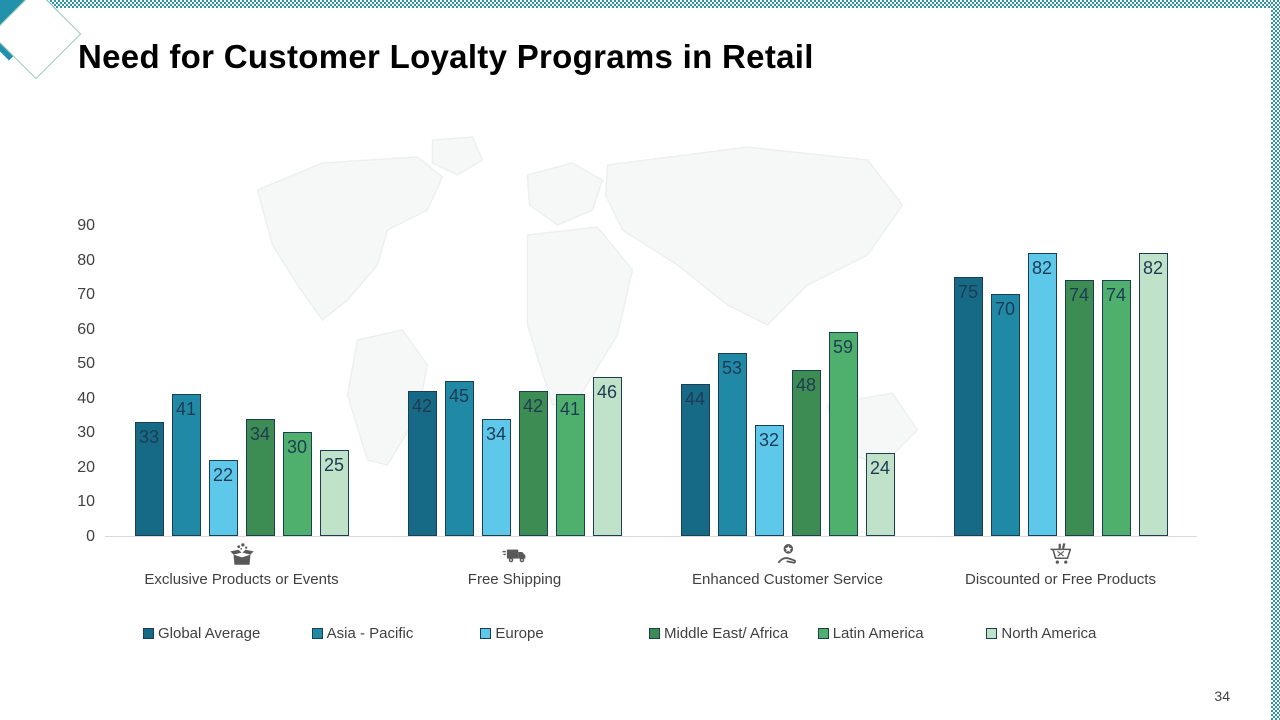 Image resolution: width=1280 pixels, height=720 pixels. What do you see at coordinates (695, 459) in the screenshot?
I see `bar: 44` at bounding box center [695, 459].